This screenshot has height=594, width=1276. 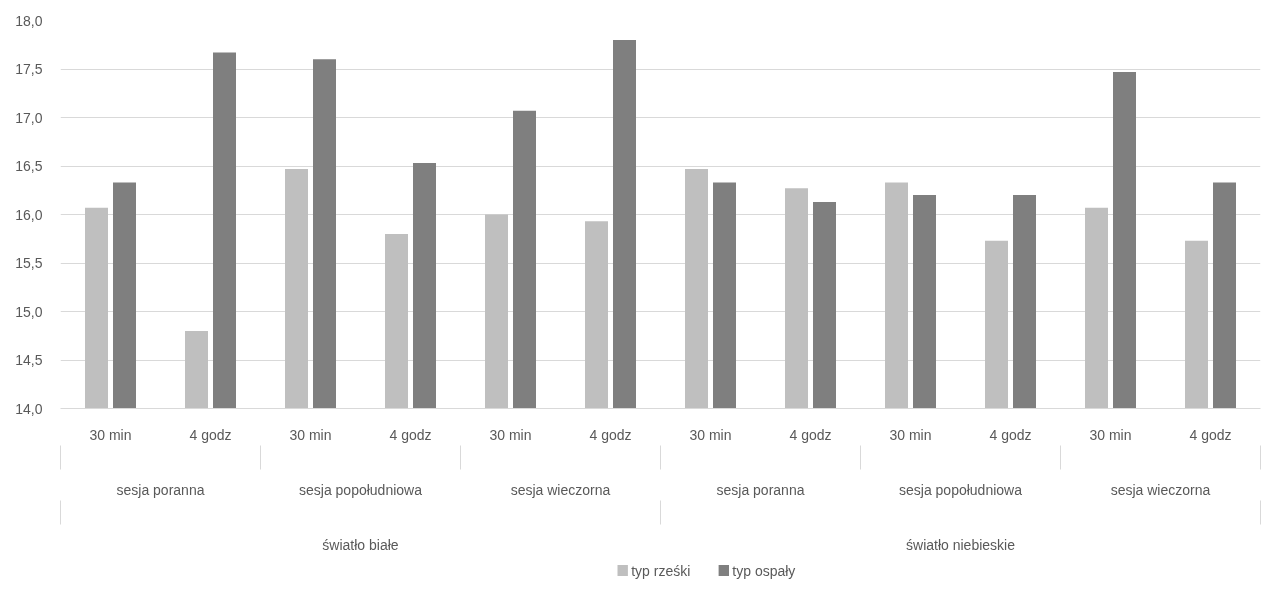 What do you see at coordinates (29, 408) in the screenshot?
I see `y-tick-label: 14,0` at bounding box center [29, 408].